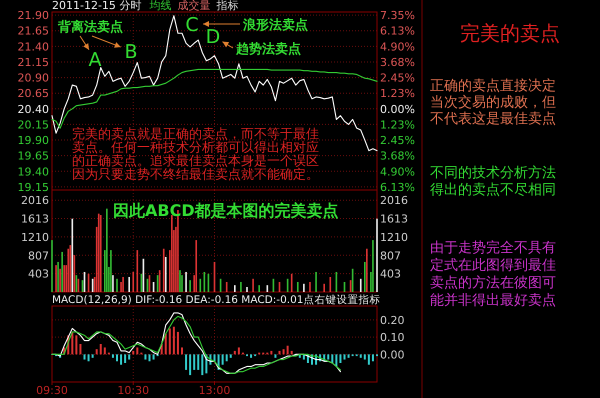  Describe the element at coordinates (35, 201) in the screenshot. I see `y-tick-label: 2016` at that location.